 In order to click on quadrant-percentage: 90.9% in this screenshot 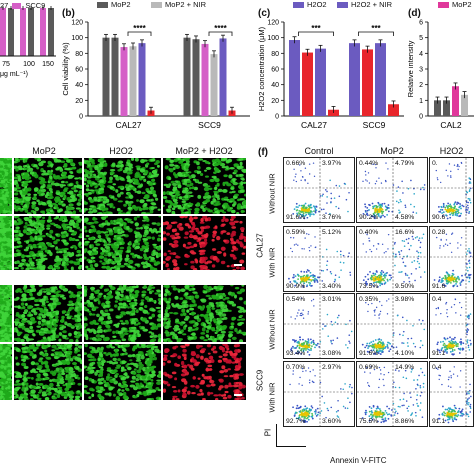, I will do `click(296, 286)`.